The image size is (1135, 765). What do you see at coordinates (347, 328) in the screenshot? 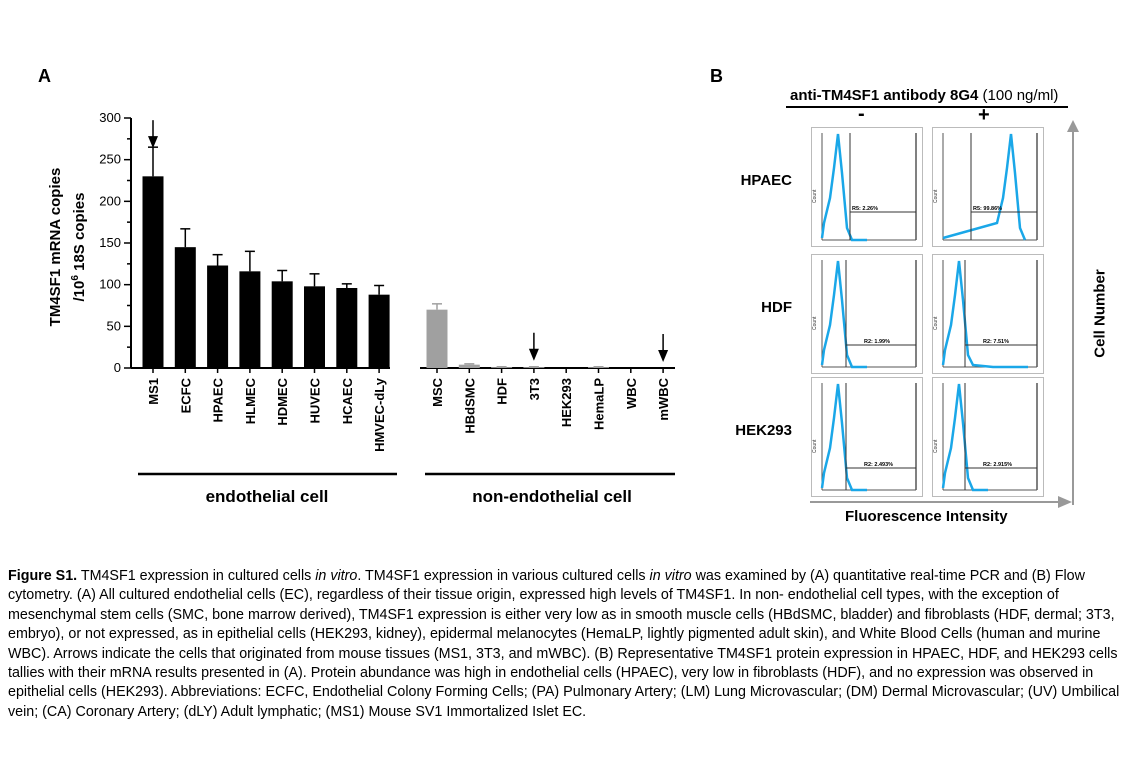
I see `bar-hcaec` at bounding box center [347, 328].